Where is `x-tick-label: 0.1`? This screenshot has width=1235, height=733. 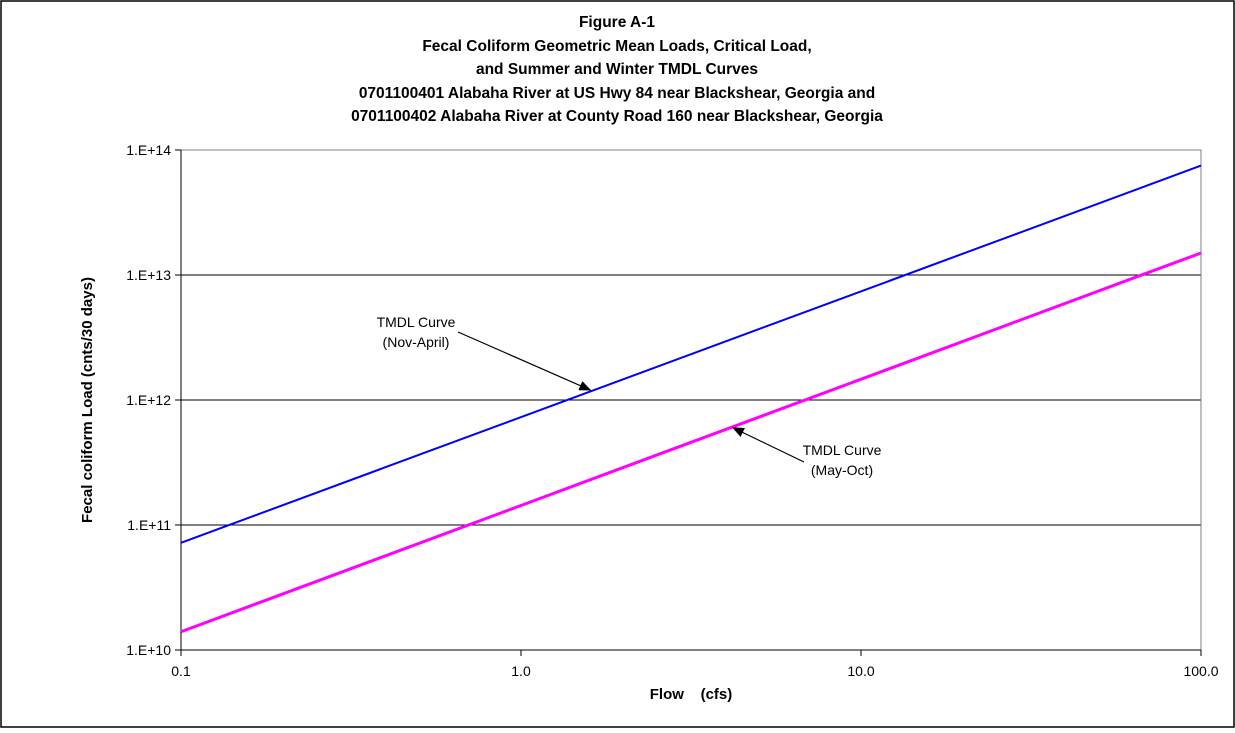
x-tick-label: 0.1 is located at coordinates (181, 671).